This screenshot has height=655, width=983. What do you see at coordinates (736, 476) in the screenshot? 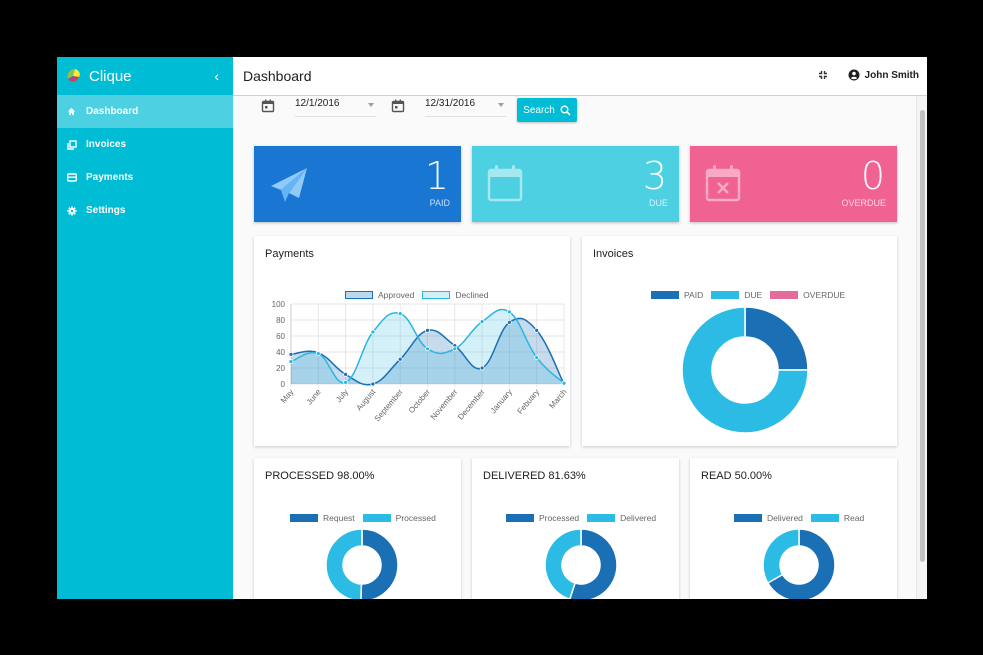
I see `card-title: READ 50.00%` at bounding box center [736, 476].